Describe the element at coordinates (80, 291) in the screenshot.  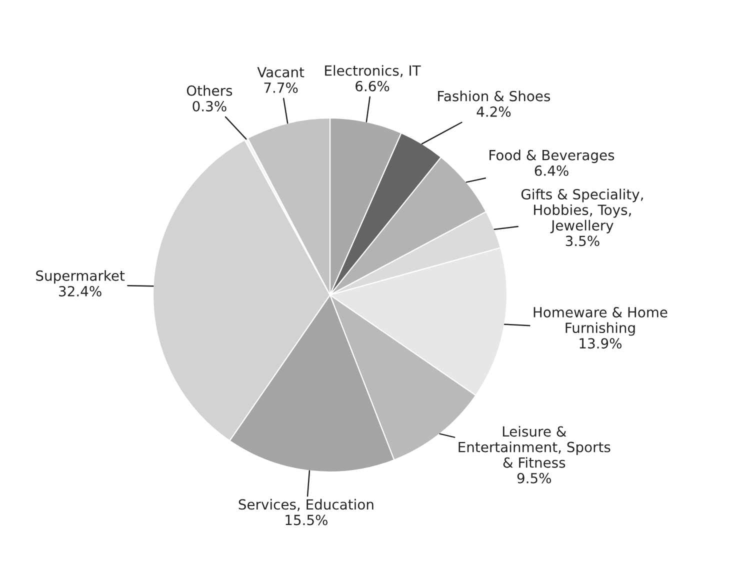
I see `data-label: 32.4%` at that location.